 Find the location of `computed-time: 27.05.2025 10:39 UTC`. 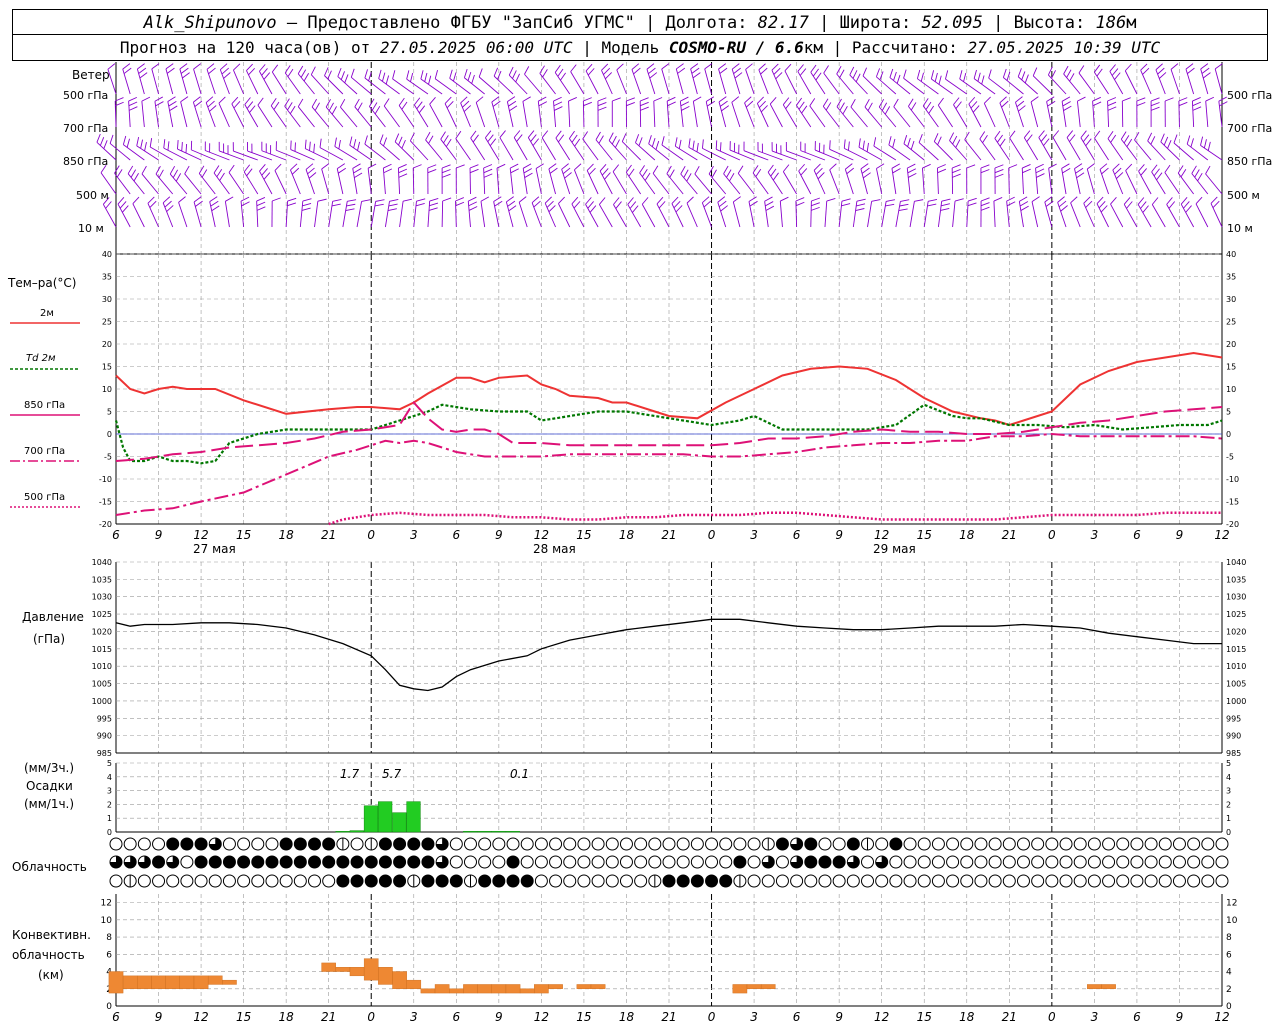

computed-time: 27.05.2025 10:39 UTC is located at coordinates (1064, 47).